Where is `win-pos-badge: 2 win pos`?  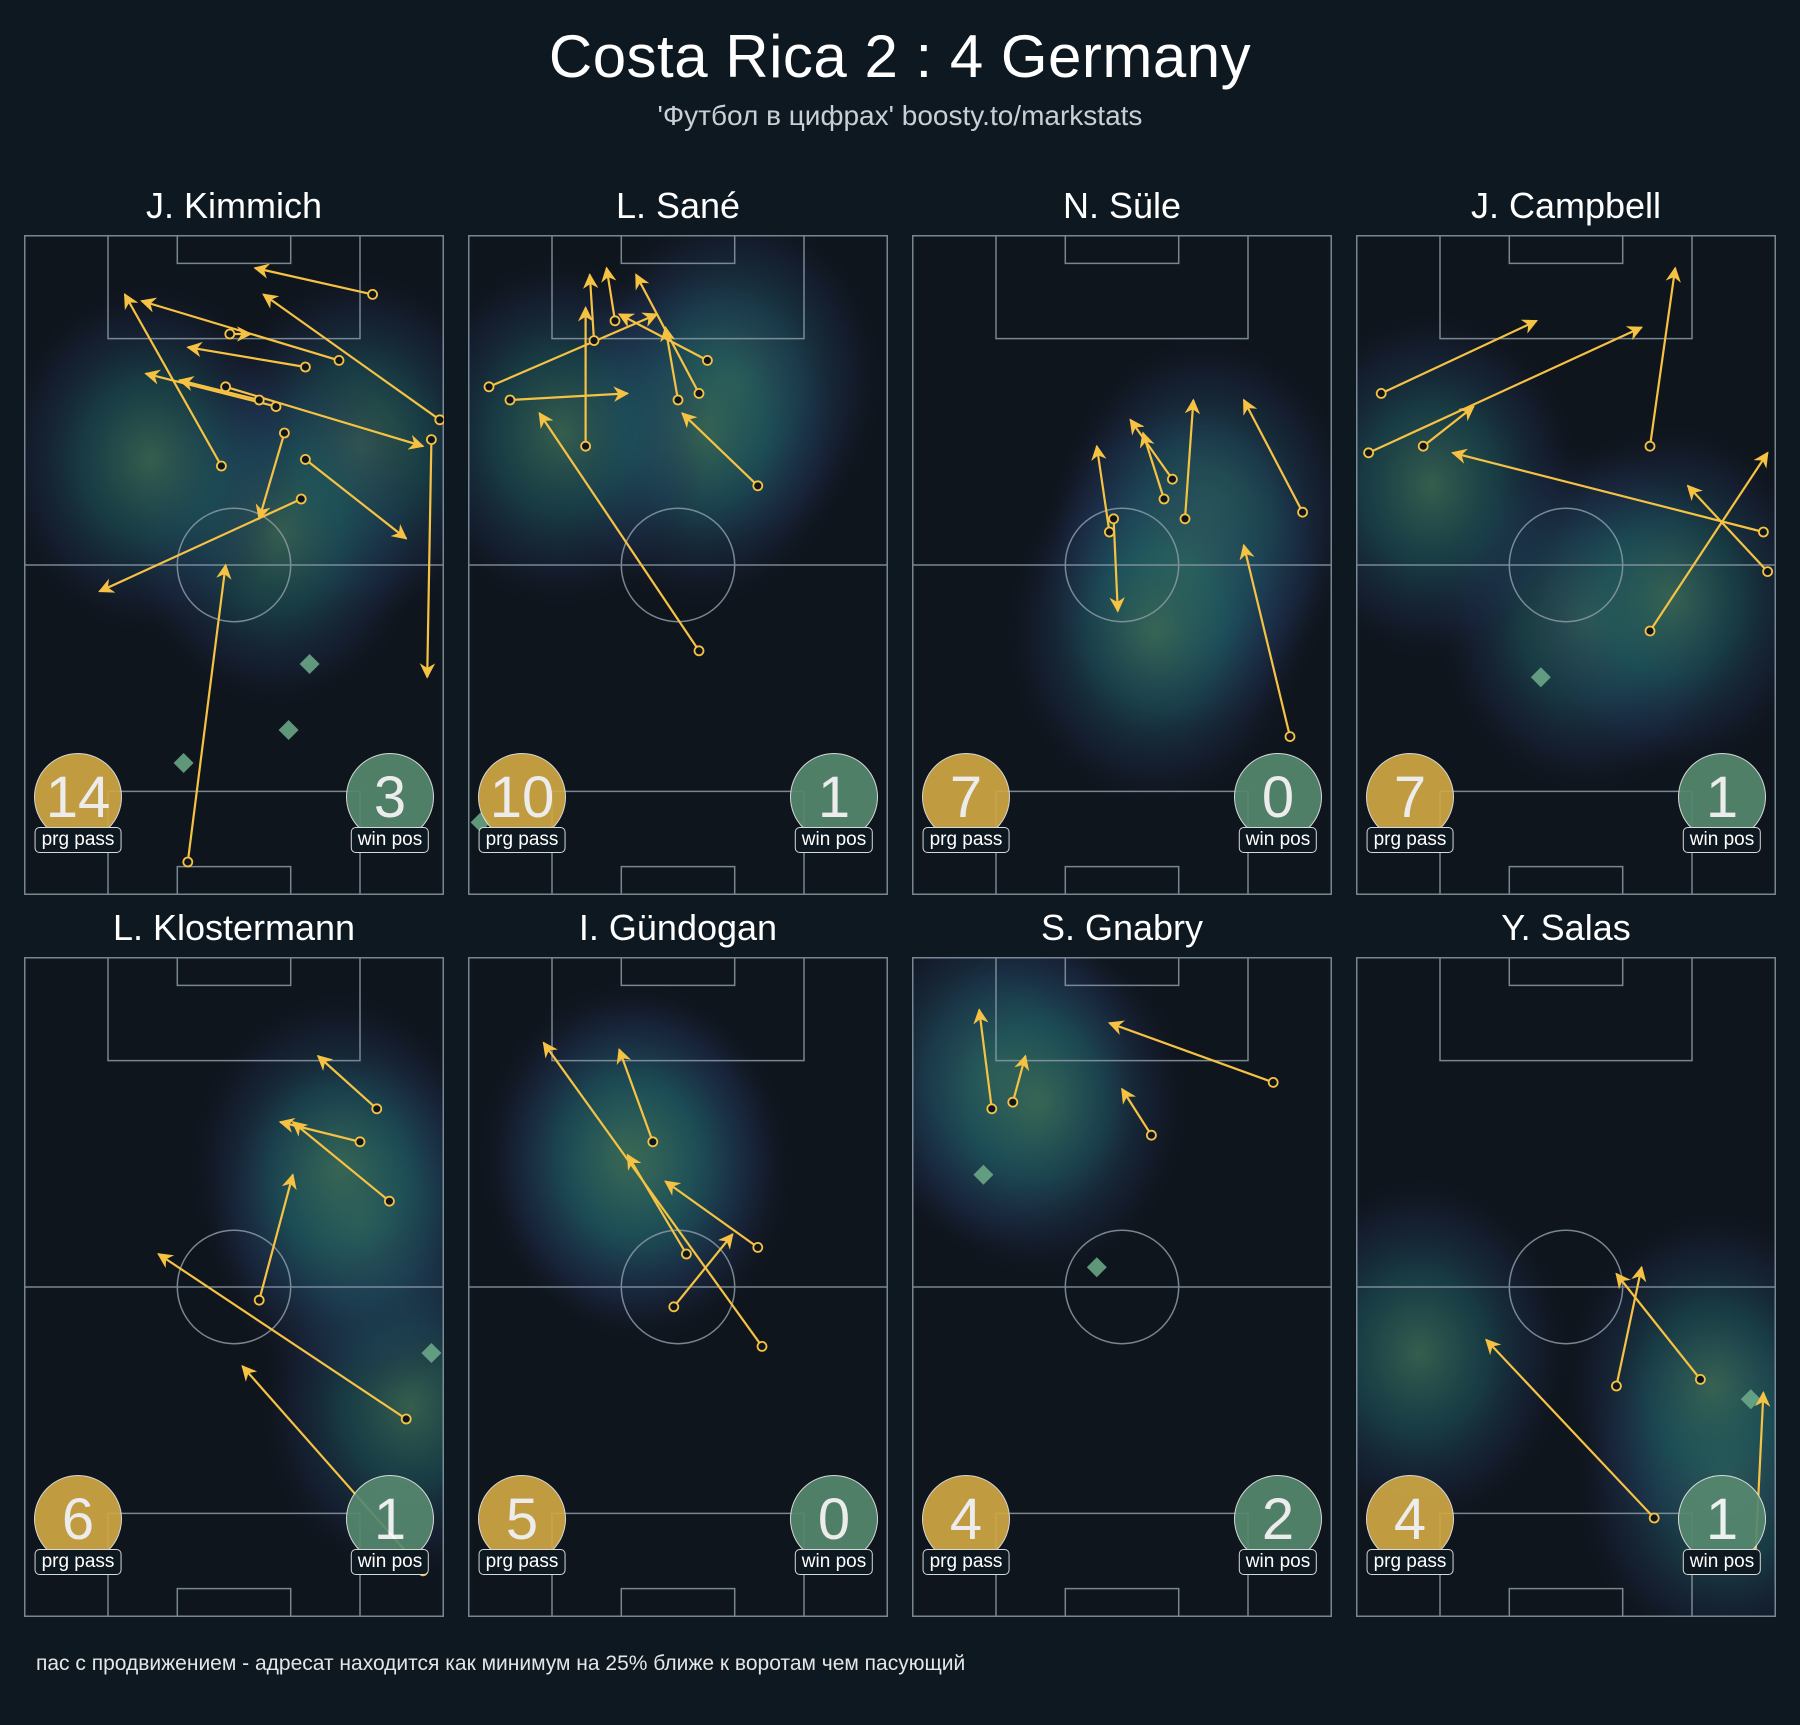
win-pos-badge: 2 win pos is located at coordinates (1278, 1525).